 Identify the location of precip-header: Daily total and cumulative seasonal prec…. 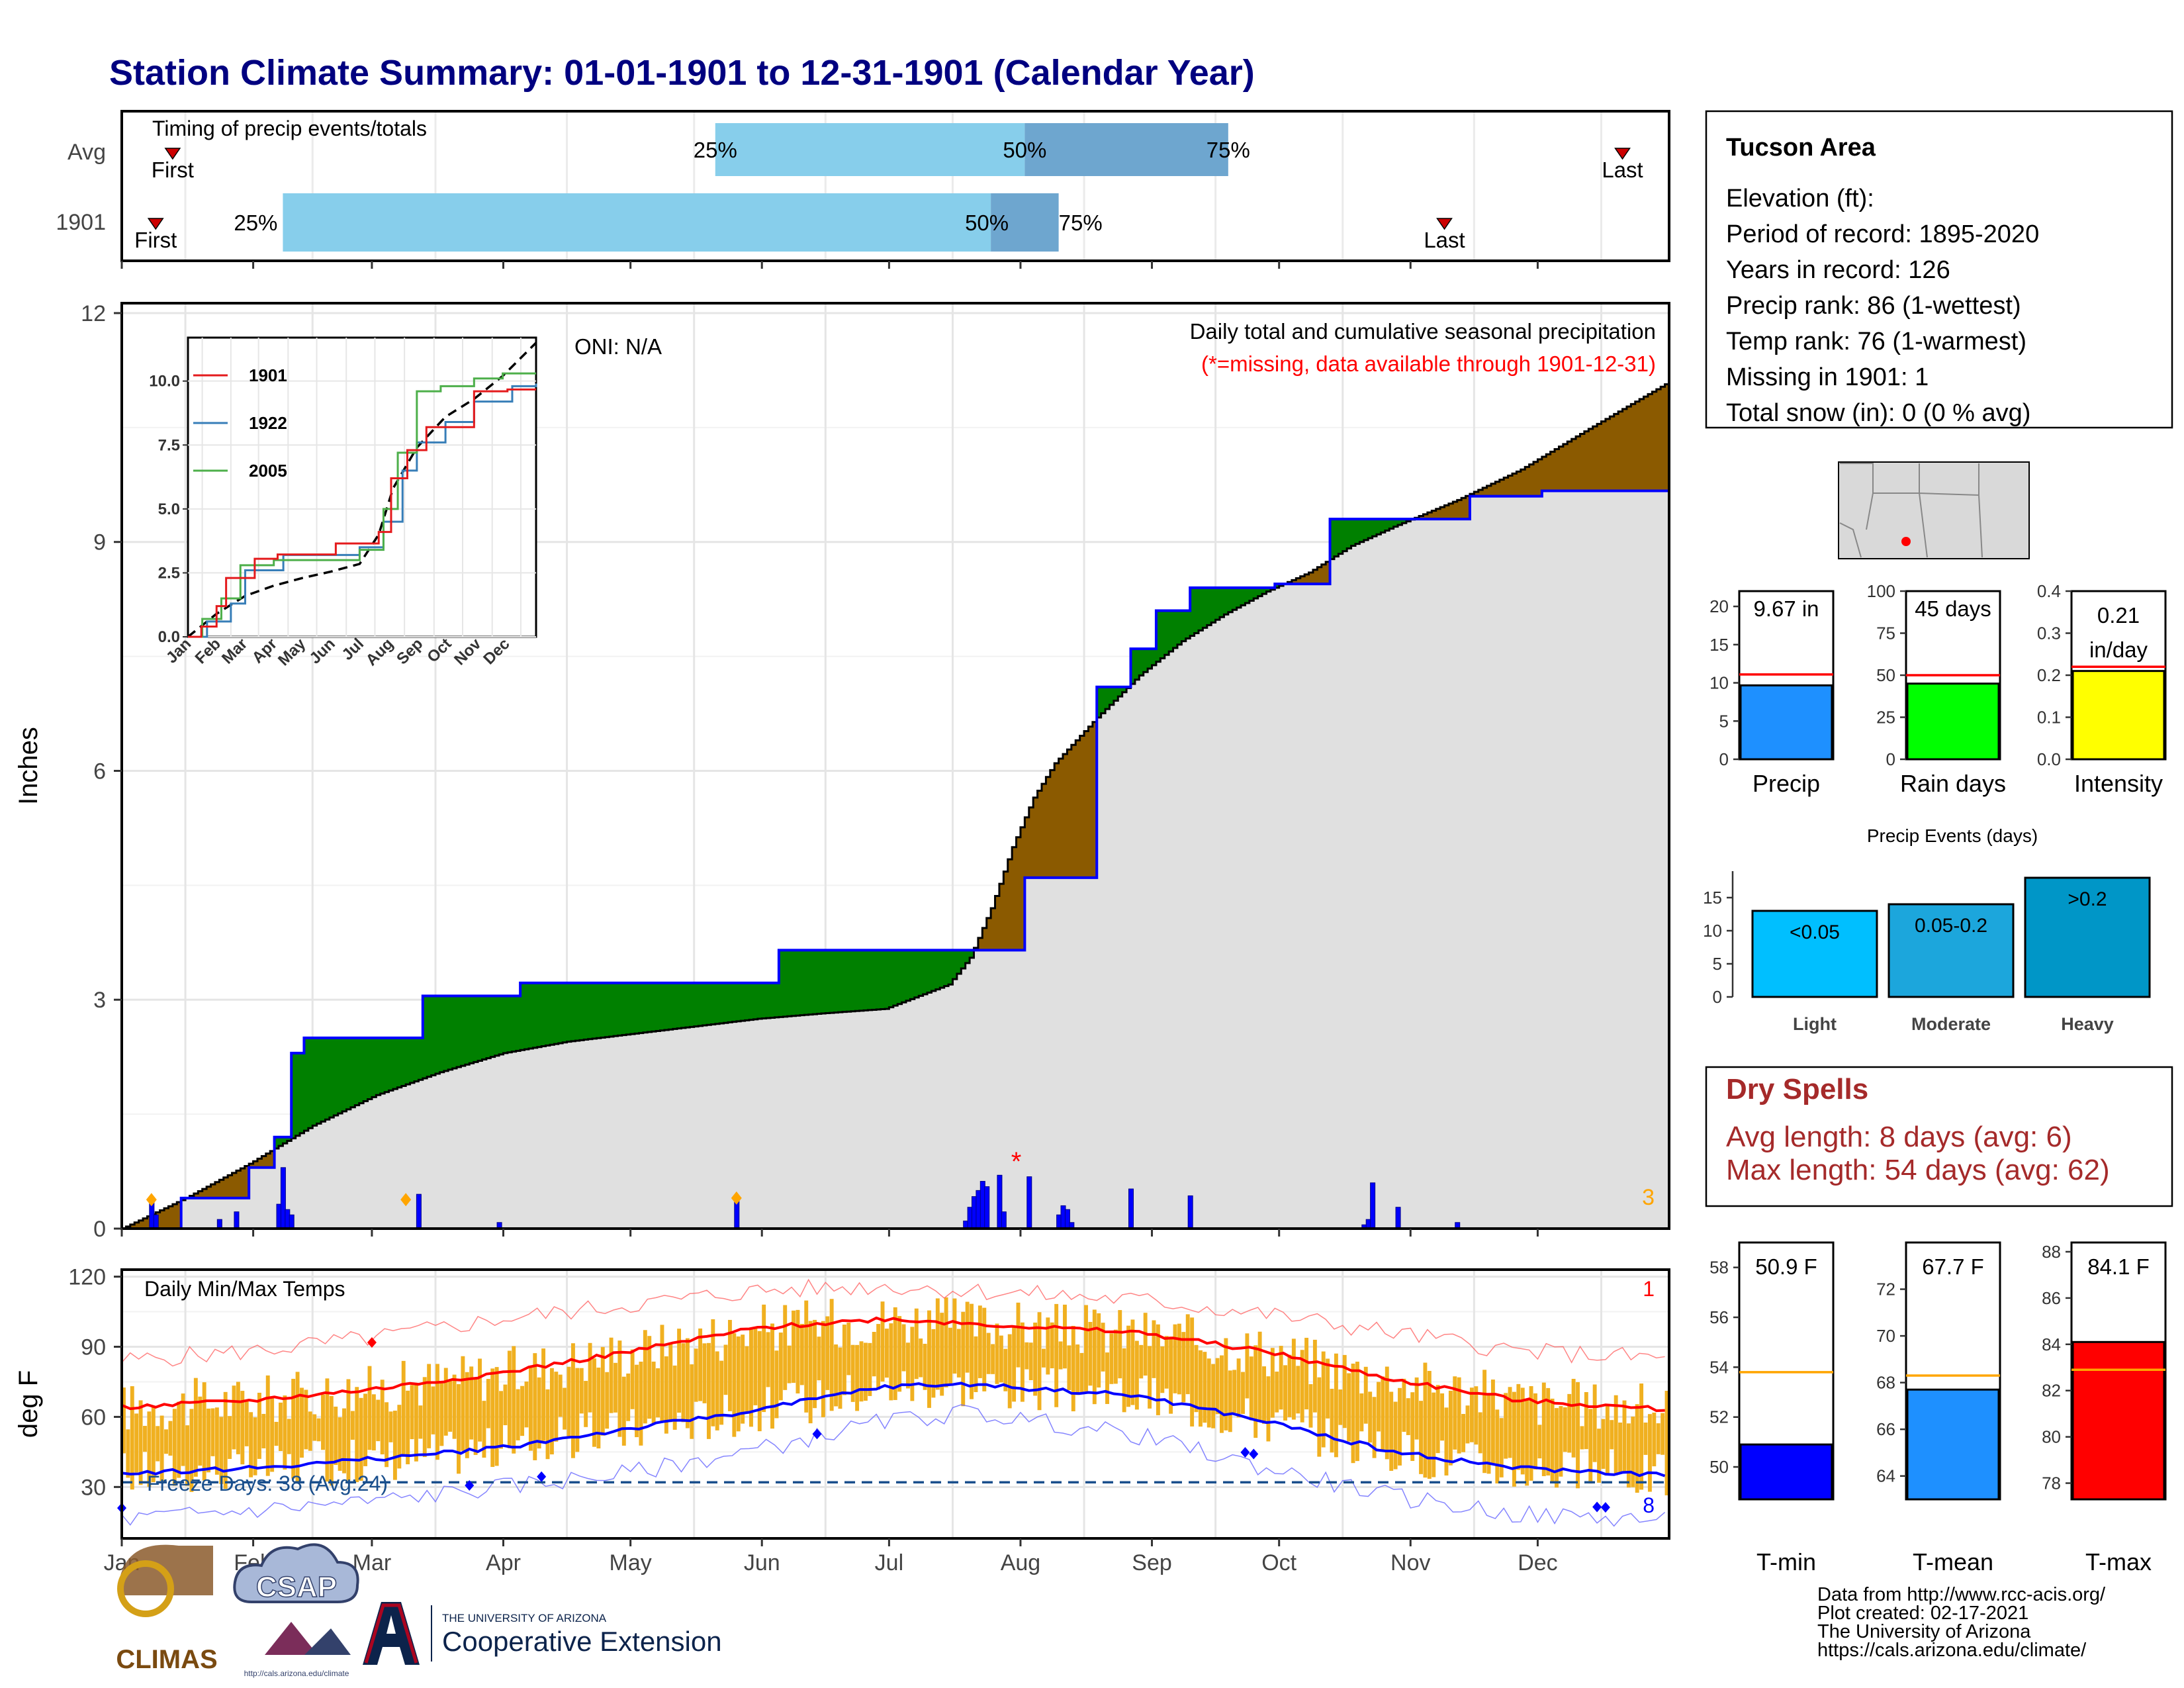
(1423, 331).